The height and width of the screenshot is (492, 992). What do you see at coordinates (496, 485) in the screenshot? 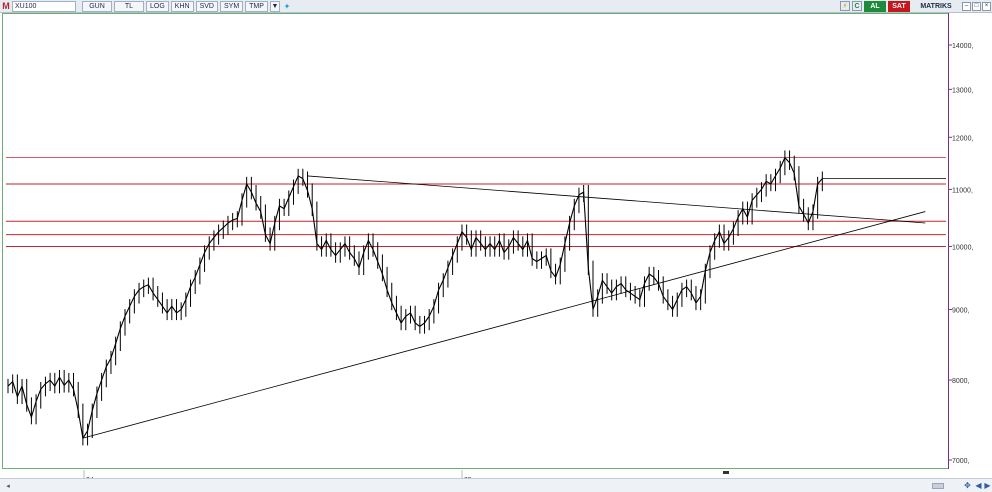
I see `horizontal-scrollbar: ◂ ✥ ◀ ▶` at bounding box center [496, 485].